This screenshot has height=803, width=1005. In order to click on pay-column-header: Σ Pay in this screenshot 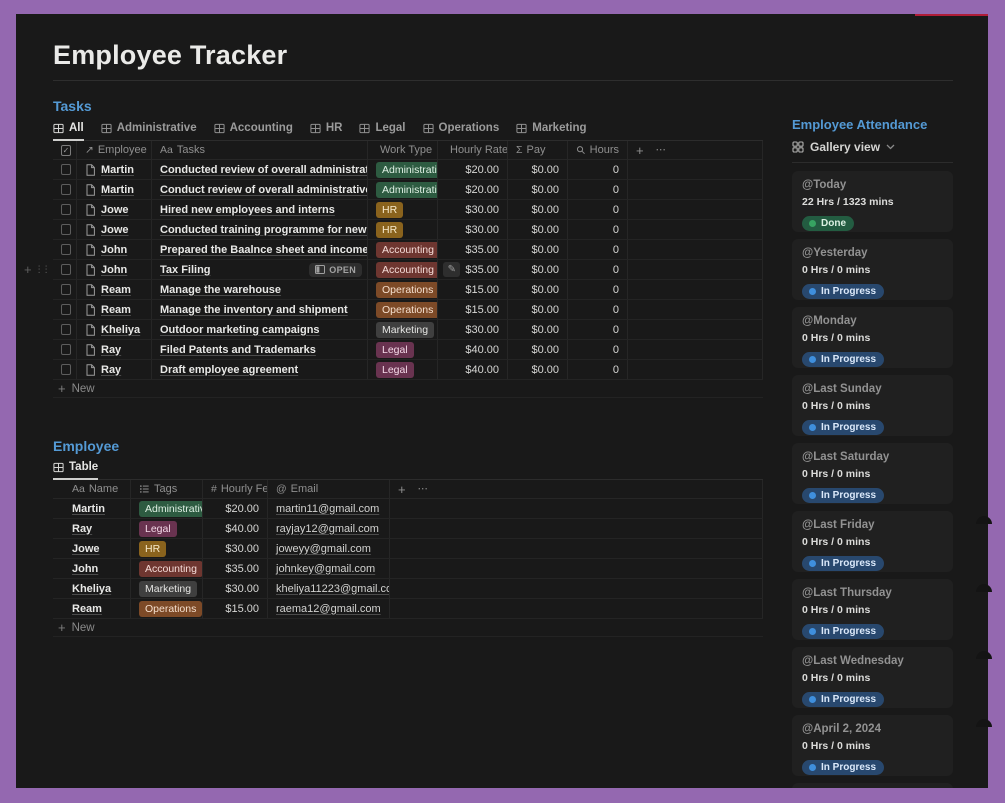, I will do `click(538, 150)`.